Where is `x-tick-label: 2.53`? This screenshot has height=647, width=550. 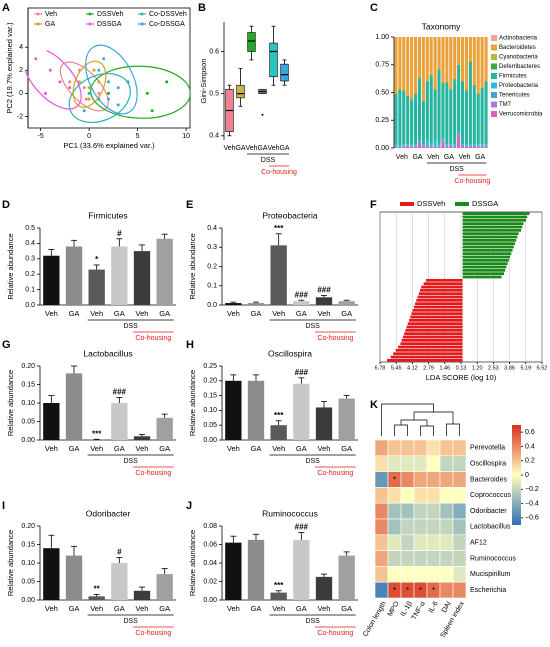
x-tick-label: 2.53 is located at coordinates (493, 368).